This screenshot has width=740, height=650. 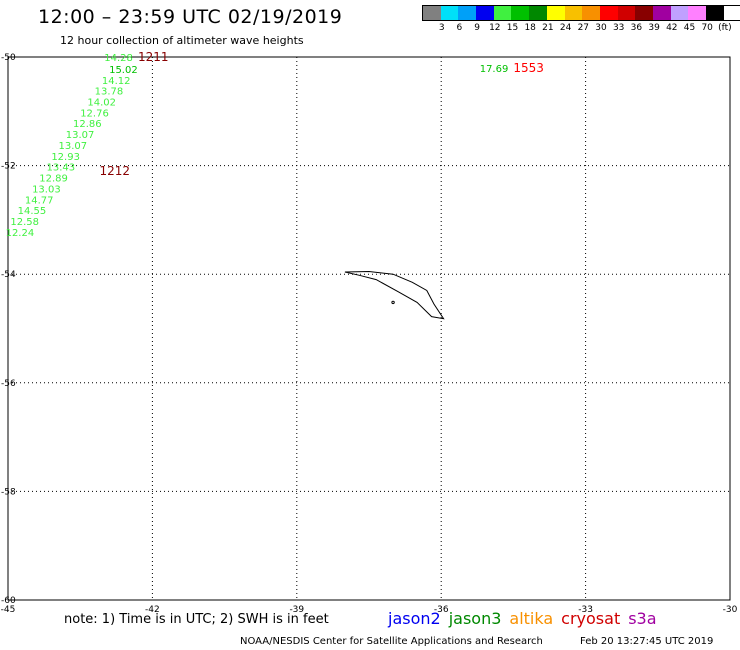 What do you see at coordinates (636, 28) in the screenshot?
I see `legend-label: 36` at bounding box center [636, 28].